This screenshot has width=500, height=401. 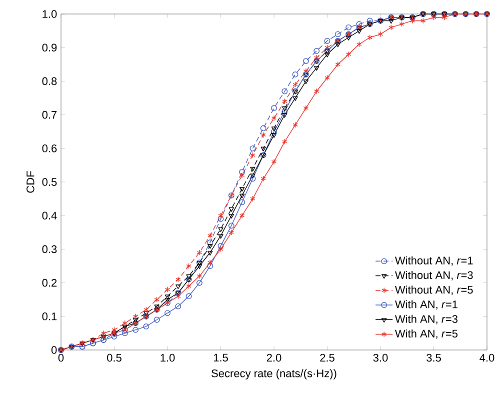 I want to click on legend-label: With AN, r=5, so click(x=426, y=334).